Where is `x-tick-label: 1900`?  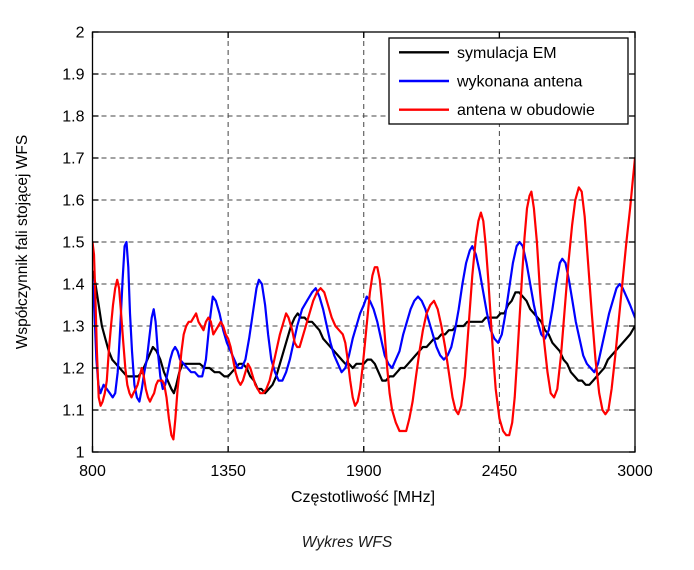
x-tick-label: 1900 is located at coordinates (364, 471).